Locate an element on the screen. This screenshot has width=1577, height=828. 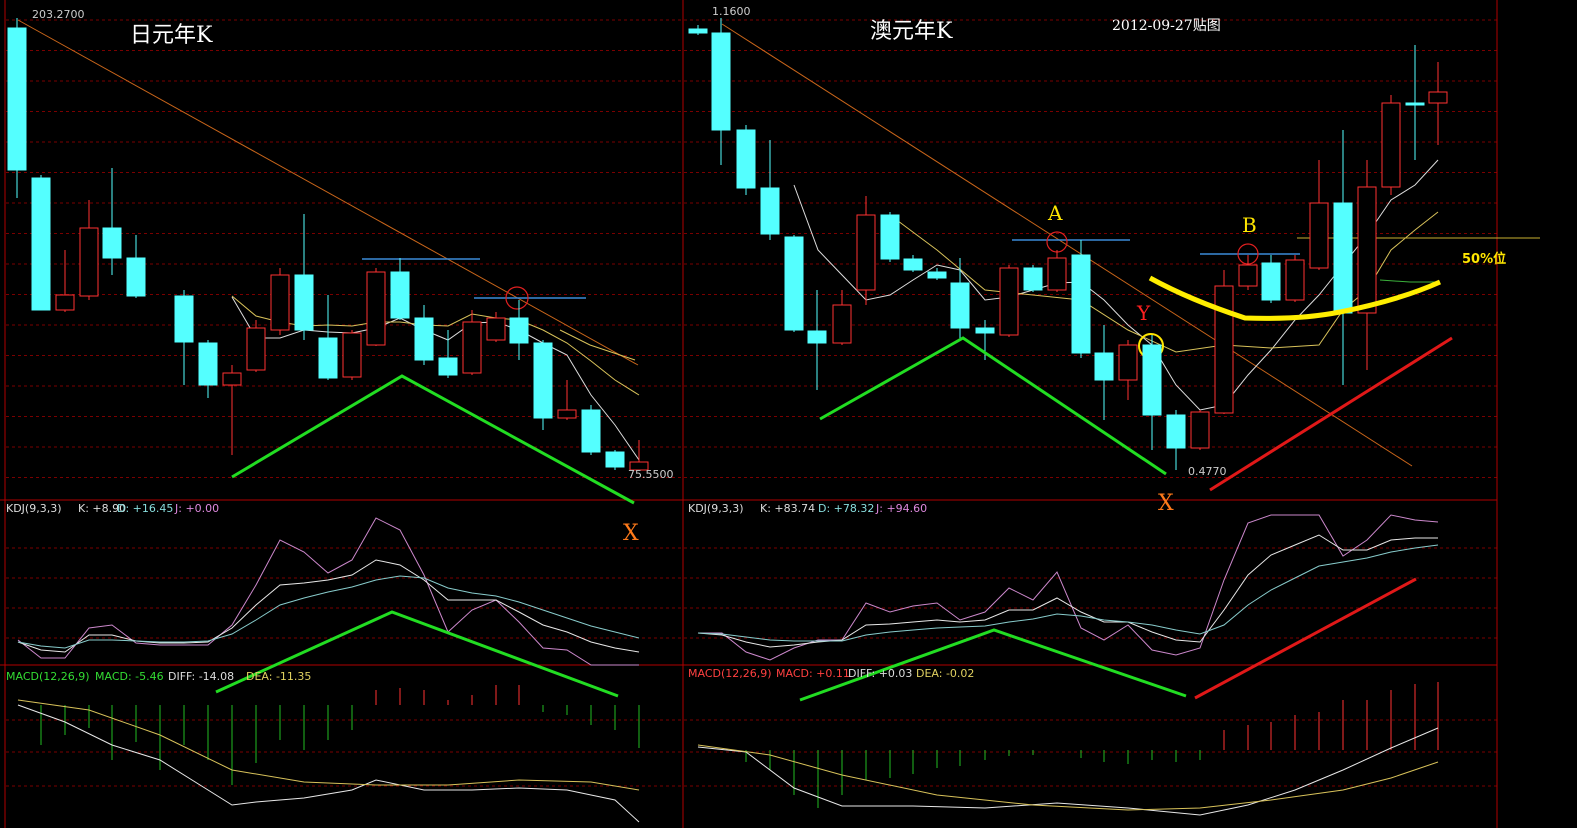
kdj-j-label: J: +94.60 is located at coordinates (901, 508).